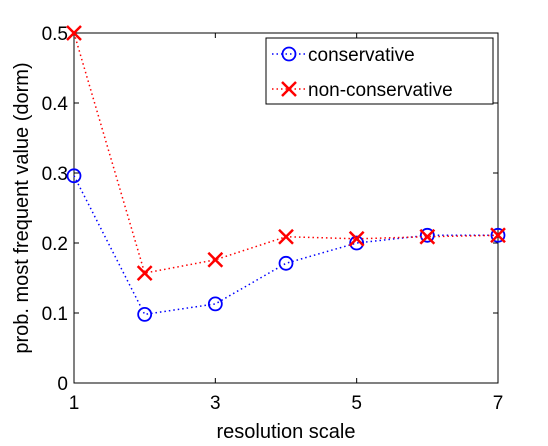  Describe the element at coordinates (55, 174) in the screenshot. I see `y-tick-label: 0.3` at that location.